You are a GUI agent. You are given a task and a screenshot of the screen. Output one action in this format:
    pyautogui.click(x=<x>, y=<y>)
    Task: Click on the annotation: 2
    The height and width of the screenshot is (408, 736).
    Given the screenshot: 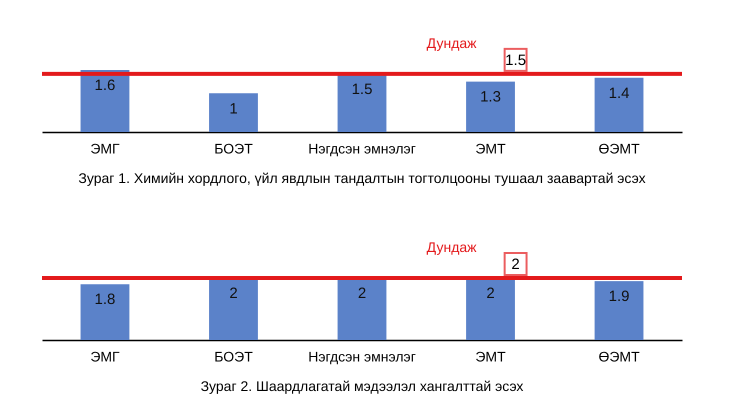 What is the action you would take?
    pyautogui.click(x=515, y=264)
    